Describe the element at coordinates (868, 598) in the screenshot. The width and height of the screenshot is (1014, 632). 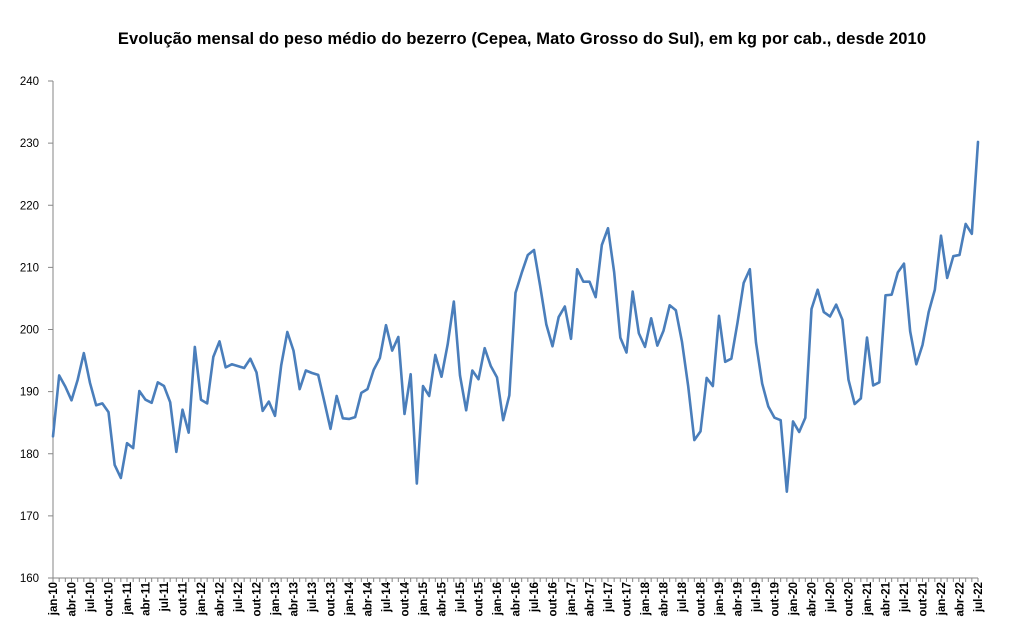
I see `x-tick-label: jan-21` at that location.